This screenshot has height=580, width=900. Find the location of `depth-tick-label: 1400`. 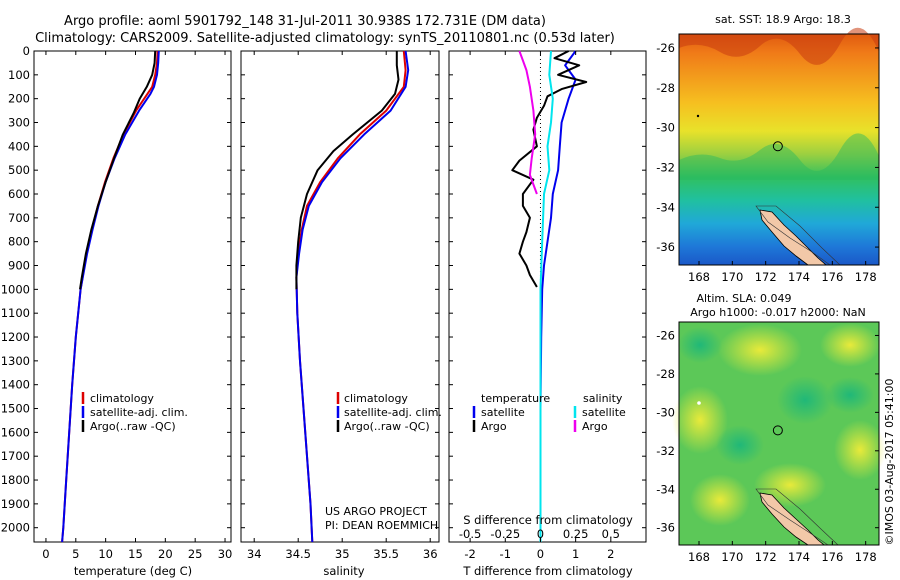

depth-tick-label: 1400 is located at coordinates (15, 385).